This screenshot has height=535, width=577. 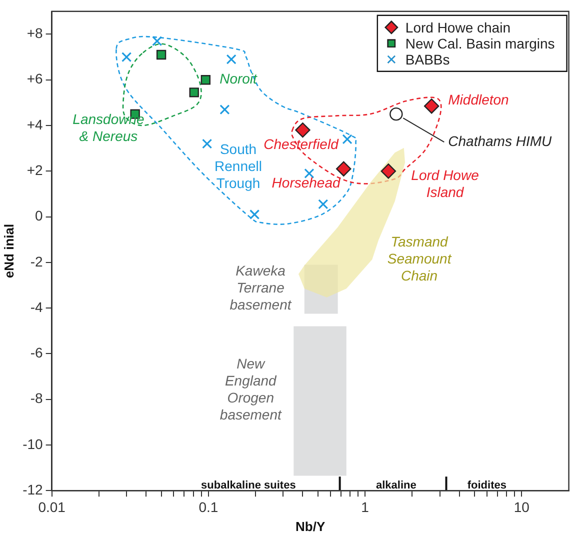 I want to click on annotation: Chathams HIMU, so click(x=500, y=140).